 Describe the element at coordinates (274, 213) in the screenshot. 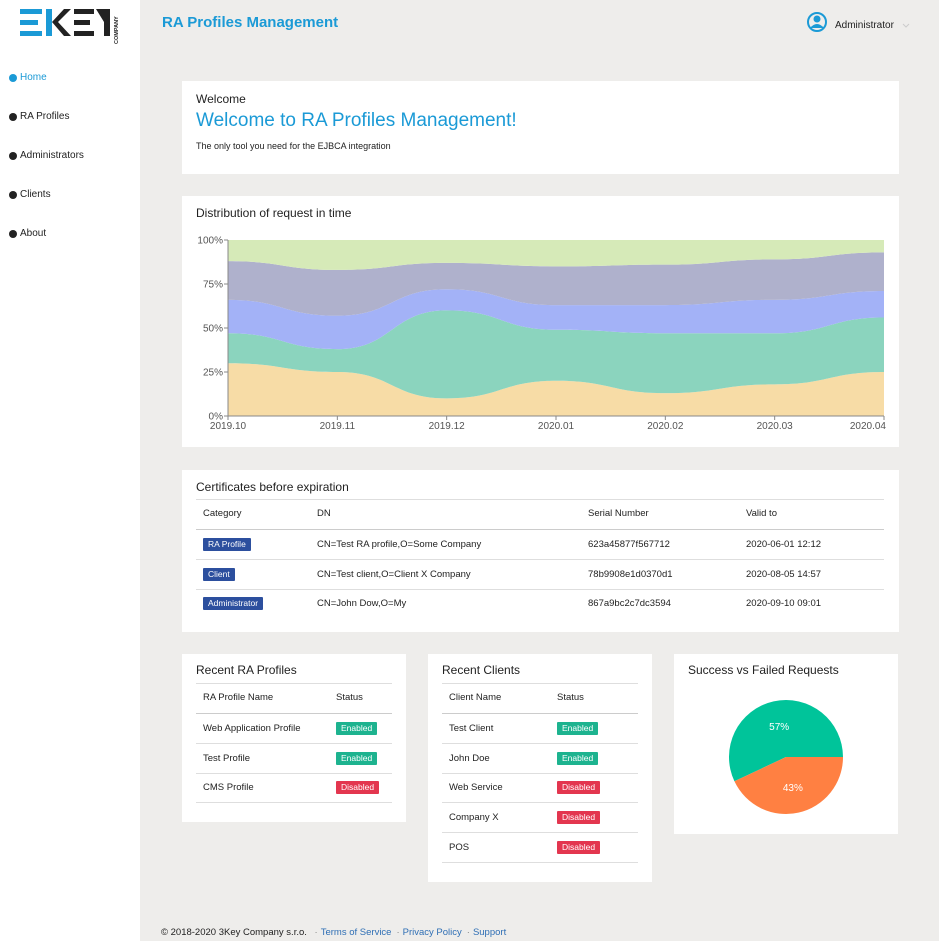

I see `chart-title: Distribution of request in time` at that location.